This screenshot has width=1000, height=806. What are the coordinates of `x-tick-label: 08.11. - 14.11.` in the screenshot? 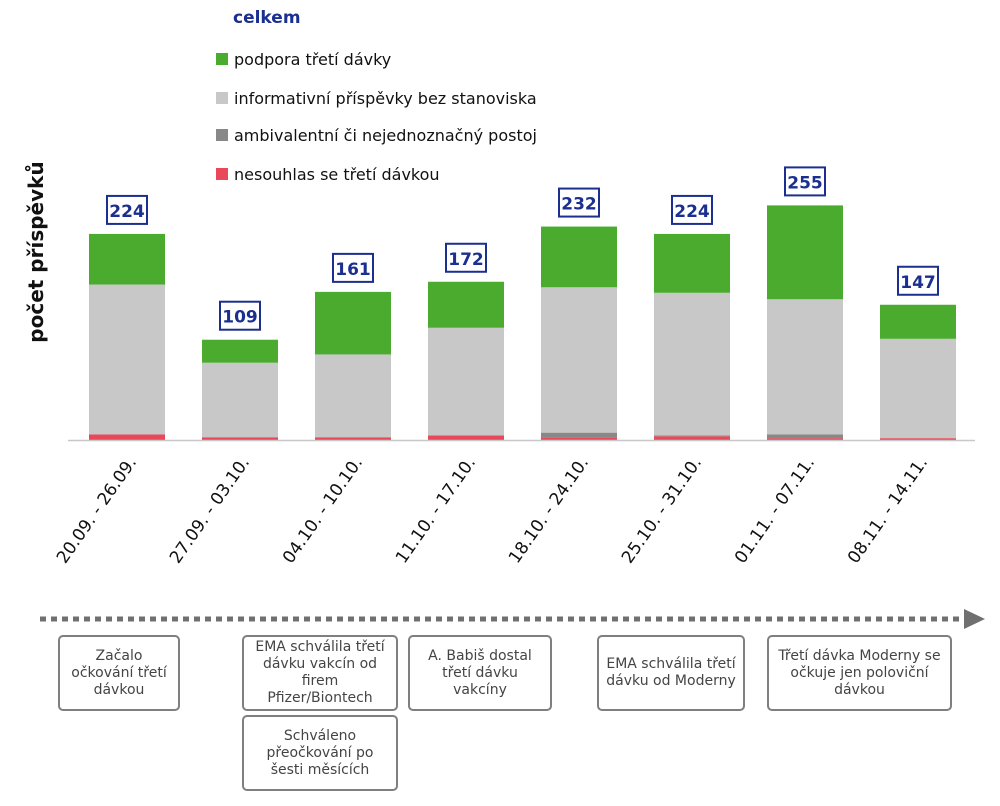 It's located at (888, 510).